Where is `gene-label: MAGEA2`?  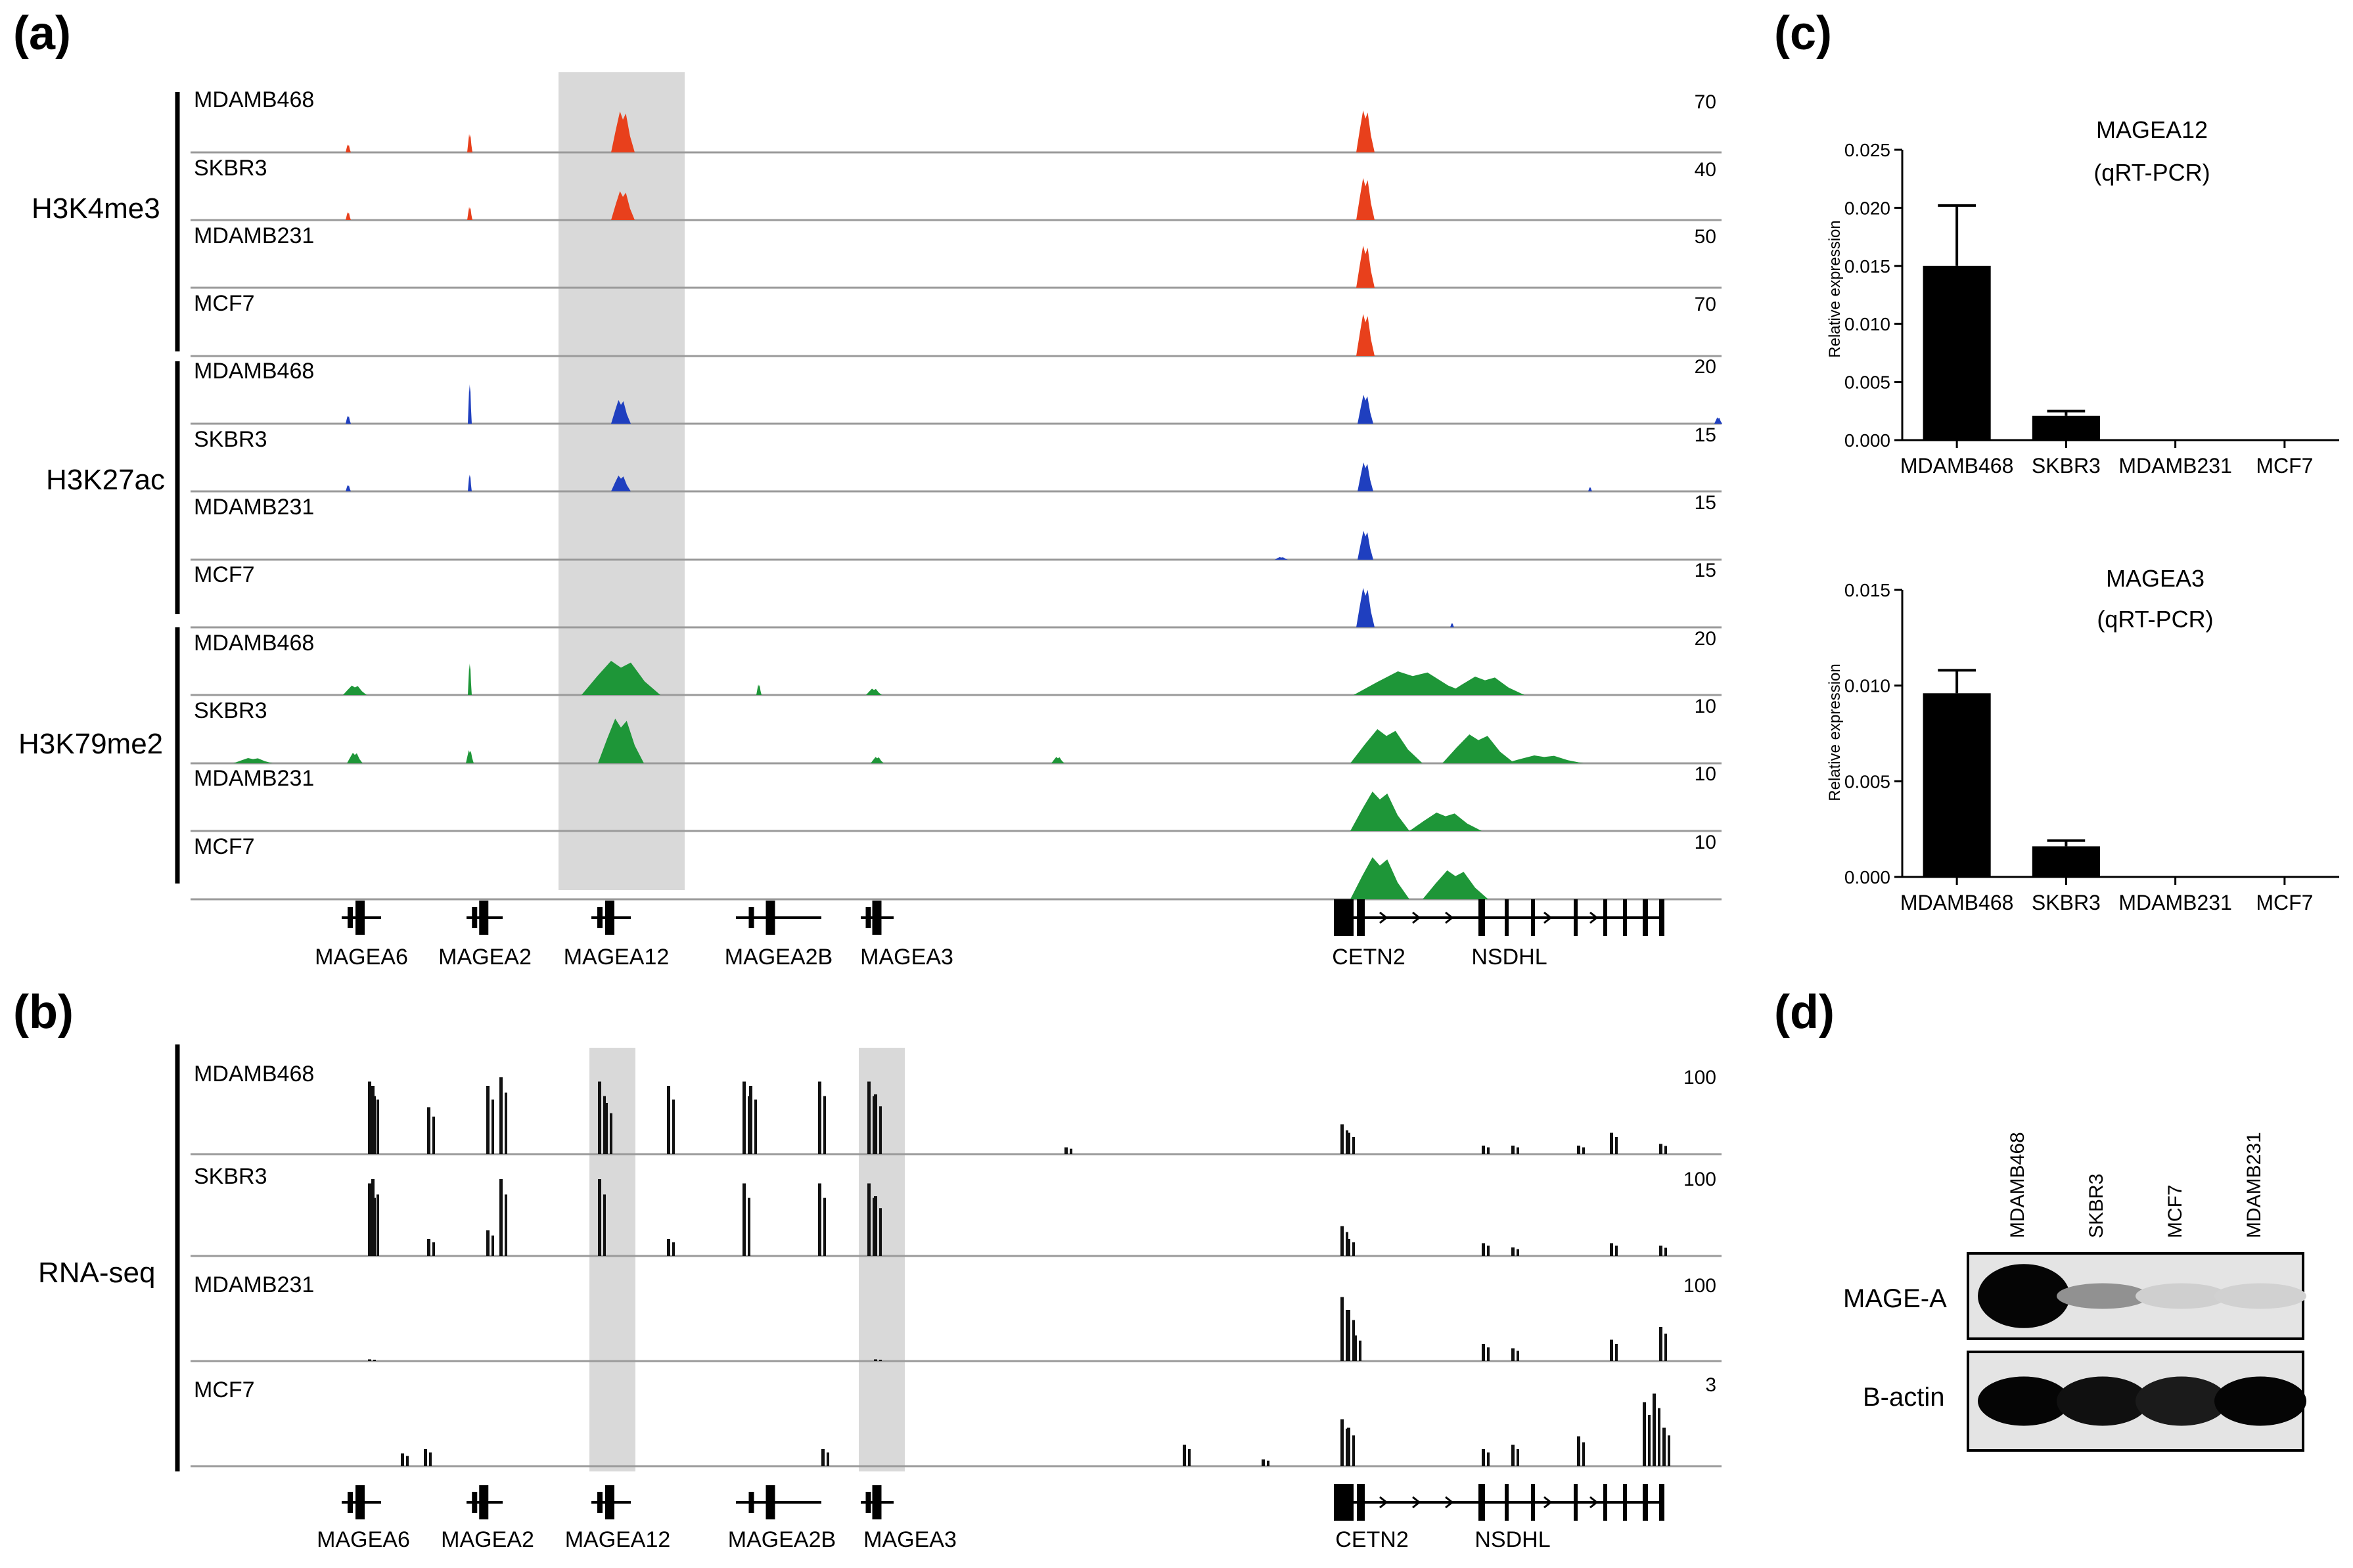
gene-label: MAGEA2 is located at coordinates (485, 957).